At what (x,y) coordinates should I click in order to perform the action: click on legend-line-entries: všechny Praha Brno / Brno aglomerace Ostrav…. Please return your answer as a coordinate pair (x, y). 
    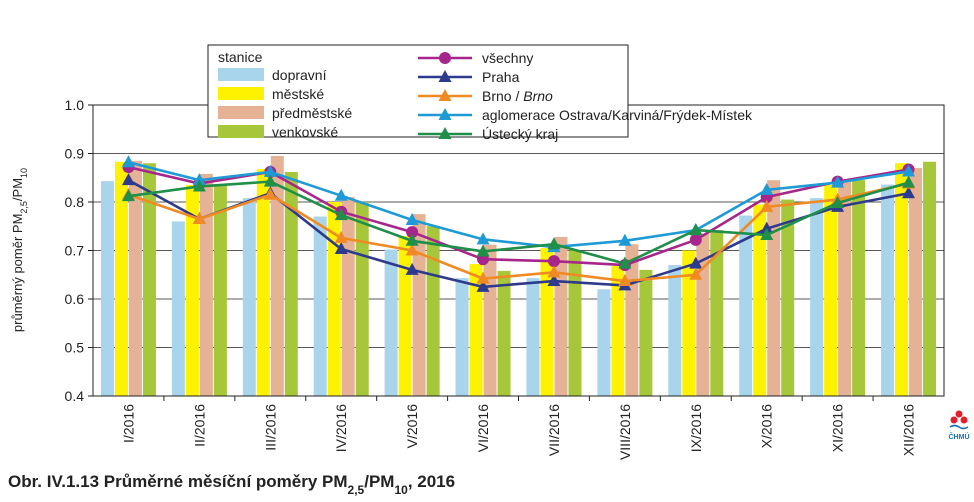
    Looking at the image, I should click on (585, 96).